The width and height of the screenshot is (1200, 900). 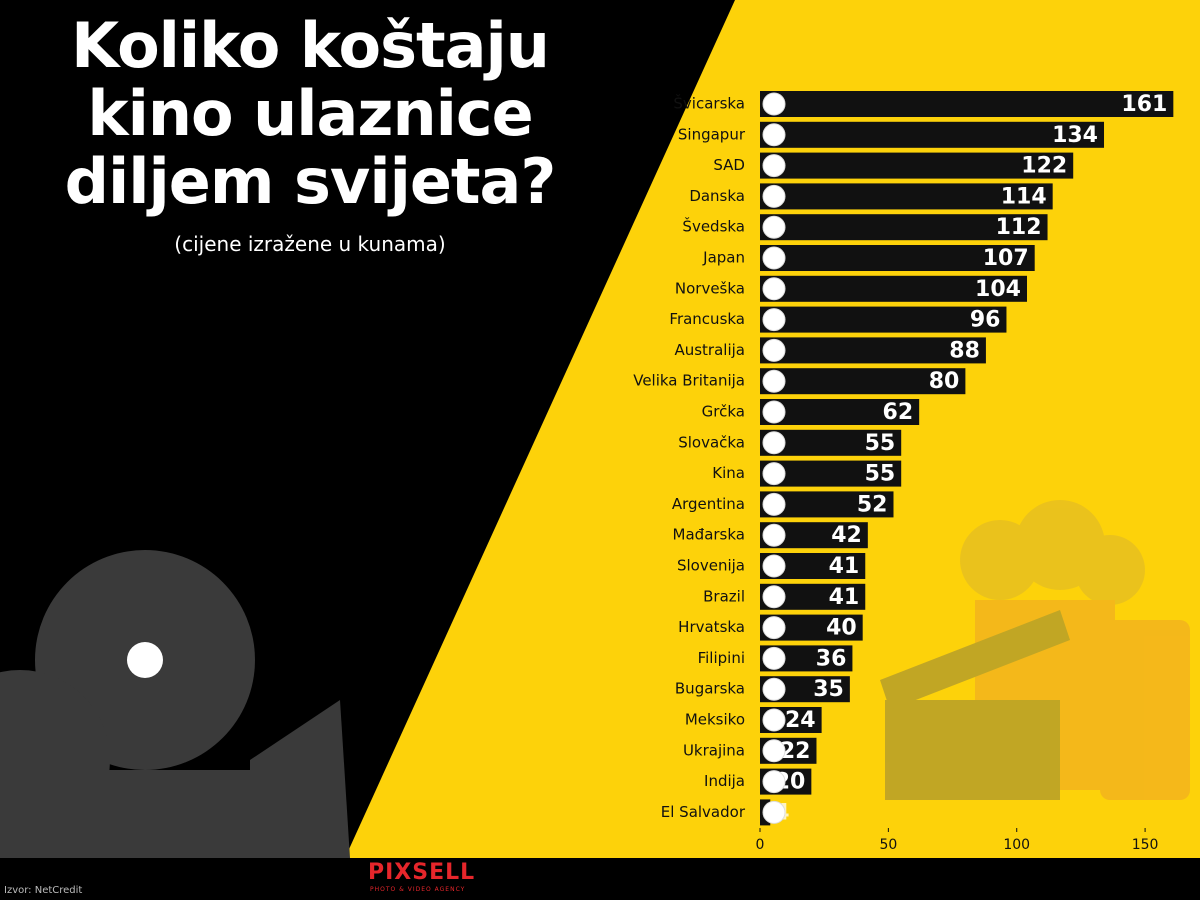 What do you see at coordinates (800, 720) in the screenshot?
I see `value-label: 24` at bounding box center [800, 720].